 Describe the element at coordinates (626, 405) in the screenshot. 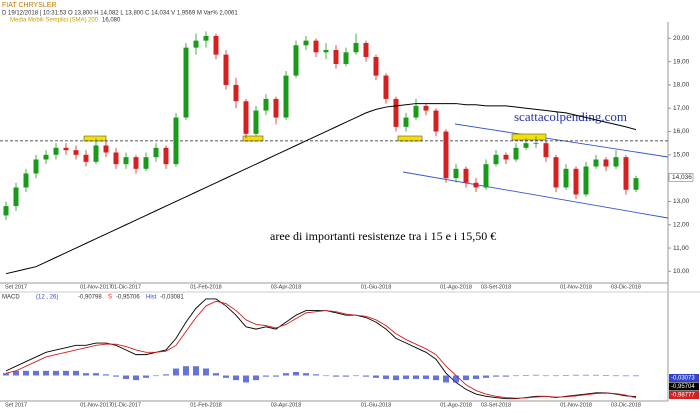

I see `x-tick-label: 03-Dic-2018` at that location.